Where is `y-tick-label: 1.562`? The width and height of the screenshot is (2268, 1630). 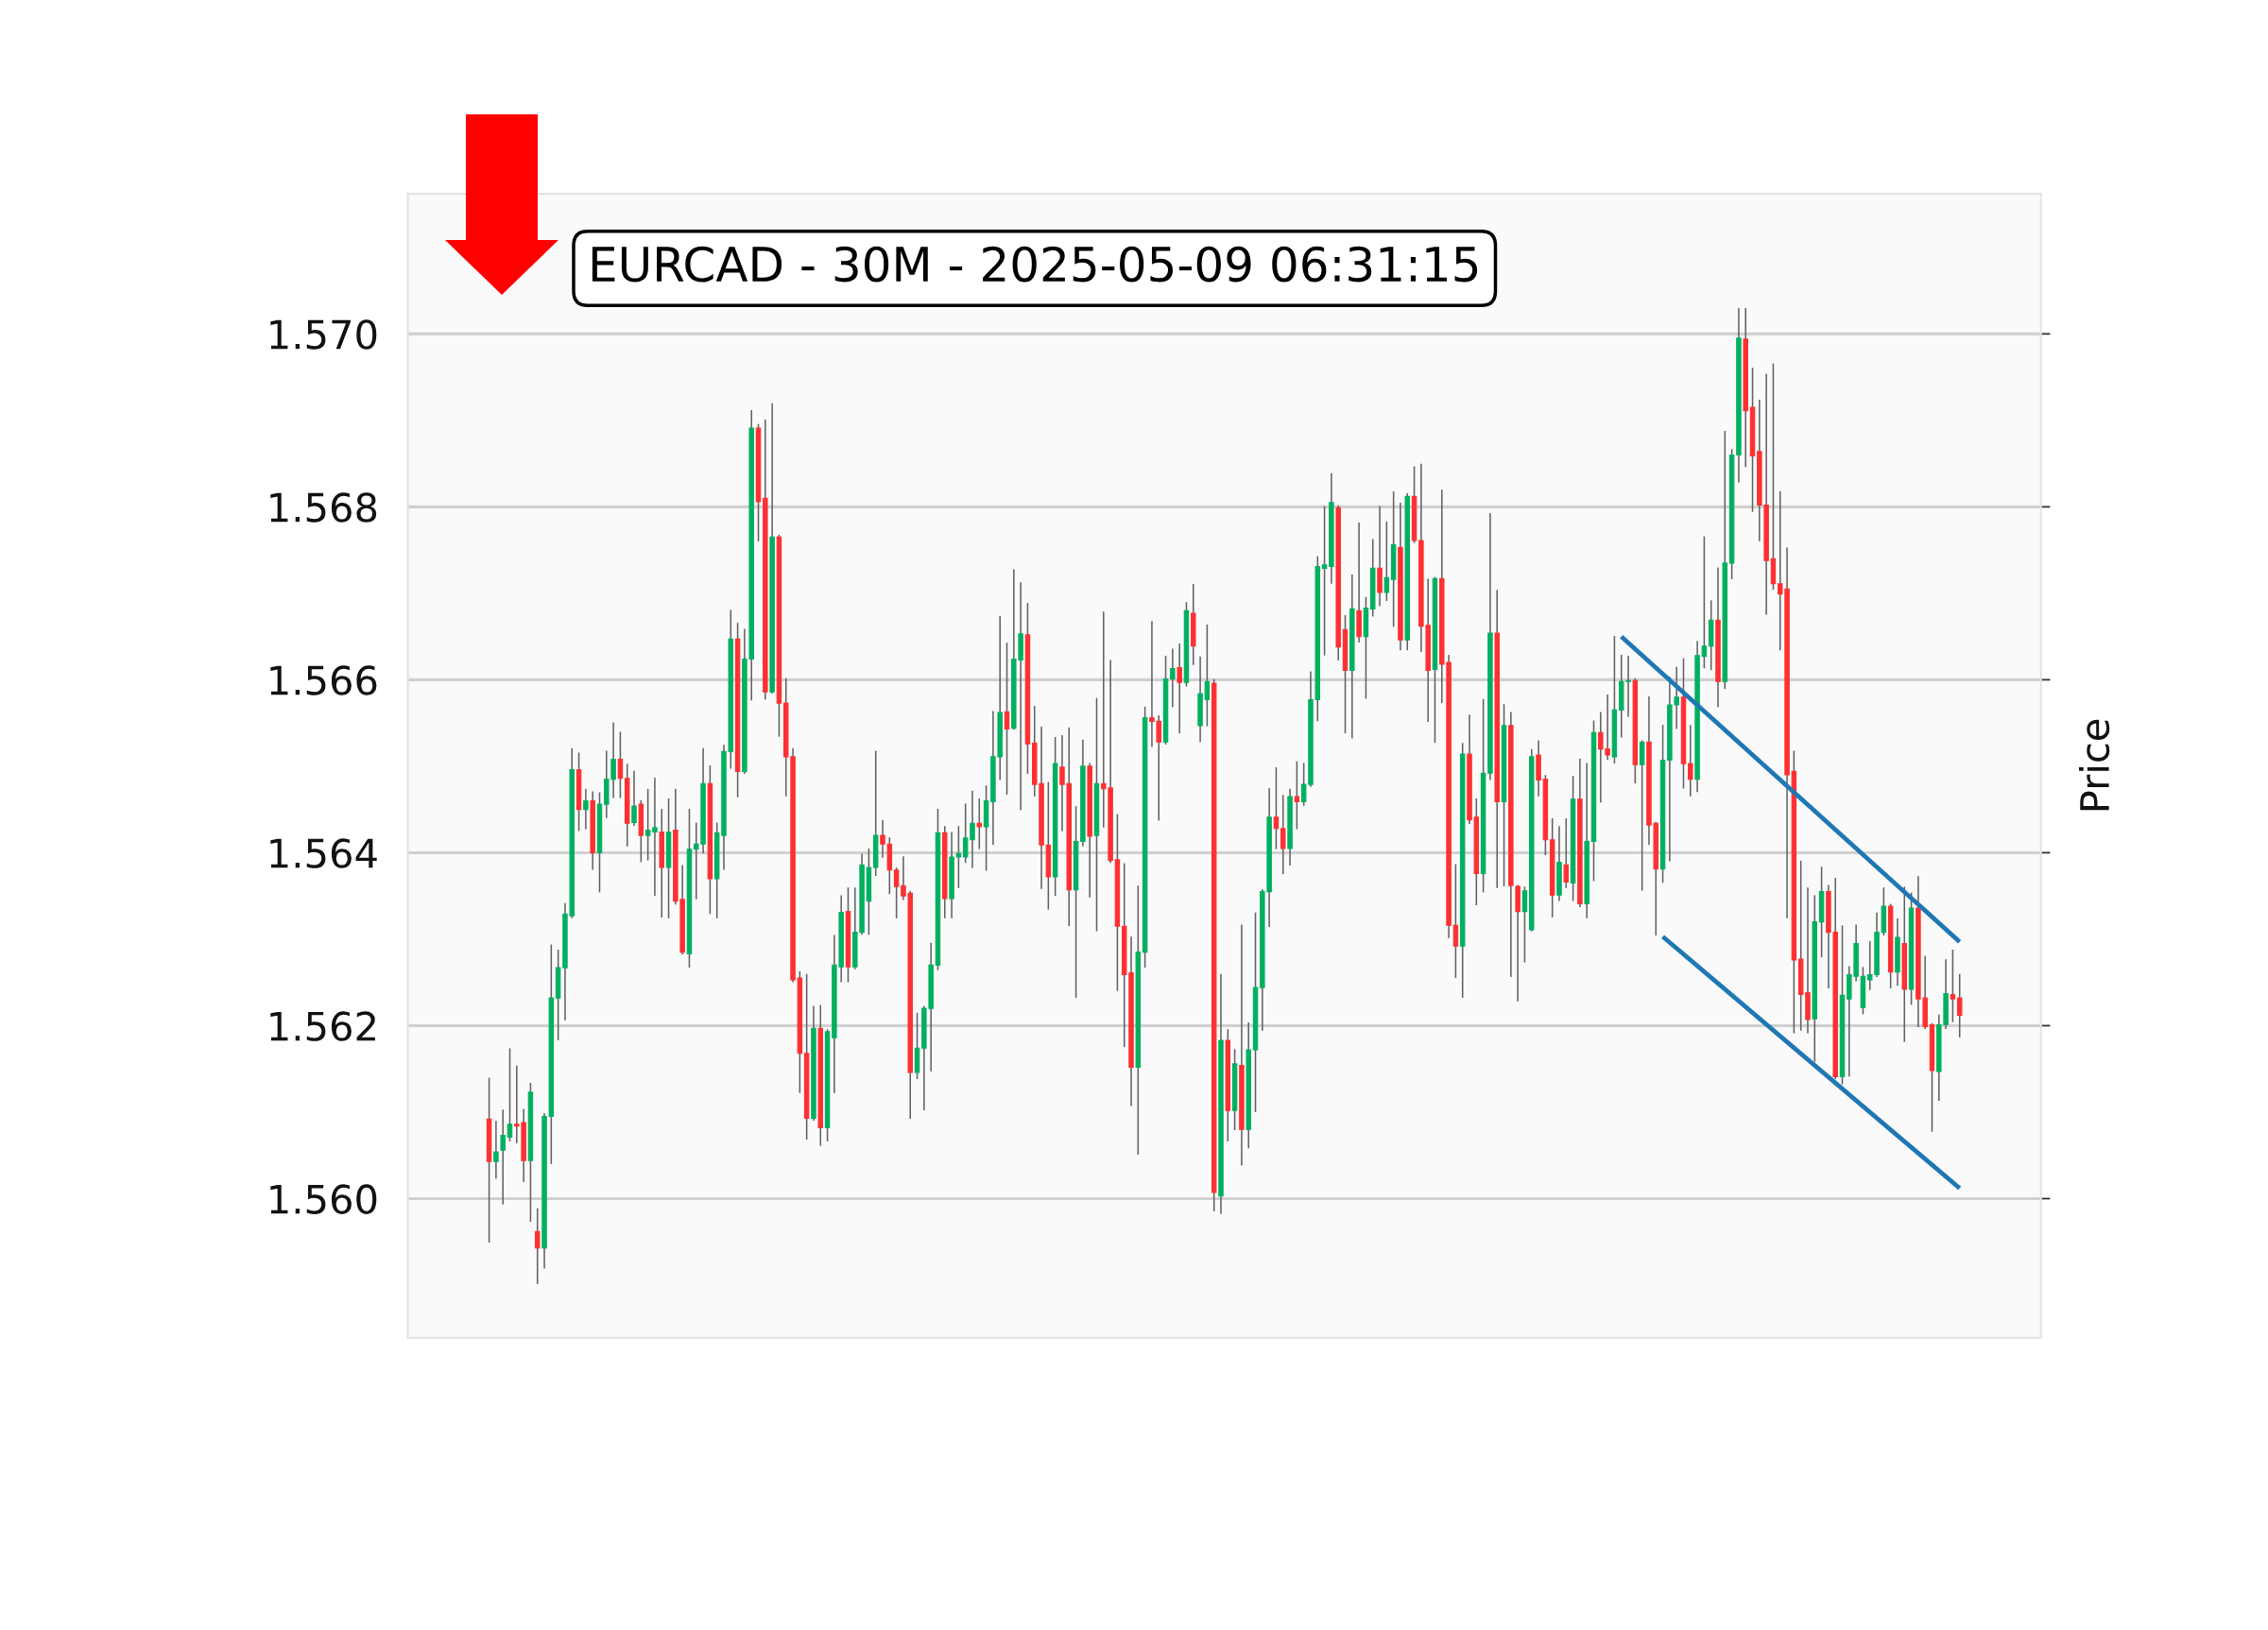
y-tick-label: 1.562 is located at coordinates (322, 1026).